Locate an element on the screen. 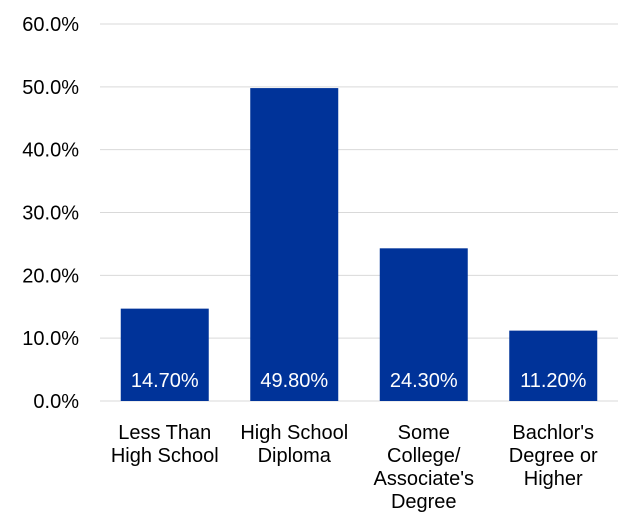 Image resolution: width=618 pixels, height=522 pixels. y-tick-label: 0.0% is located at coordinates (56, 402).